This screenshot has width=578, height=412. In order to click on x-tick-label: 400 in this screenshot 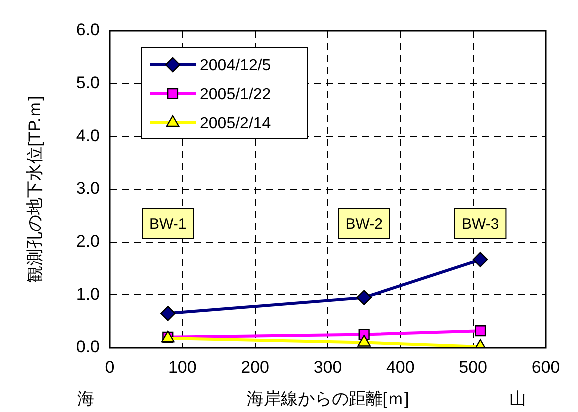, I will do `click(400, 367)`.